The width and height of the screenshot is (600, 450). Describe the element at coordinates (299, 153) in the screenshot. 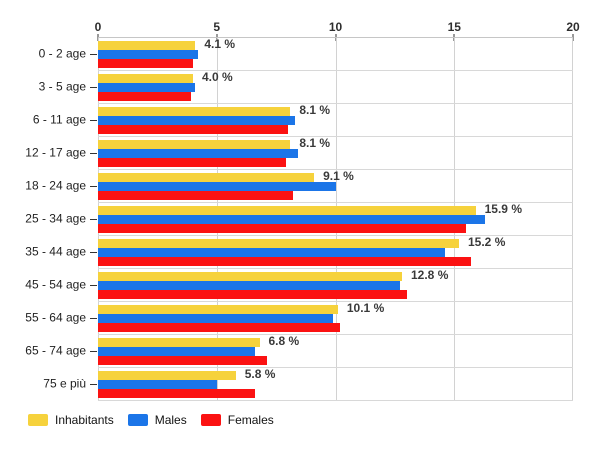

I see `chart-row: 12 - 17 age 8.1 %` at that location.